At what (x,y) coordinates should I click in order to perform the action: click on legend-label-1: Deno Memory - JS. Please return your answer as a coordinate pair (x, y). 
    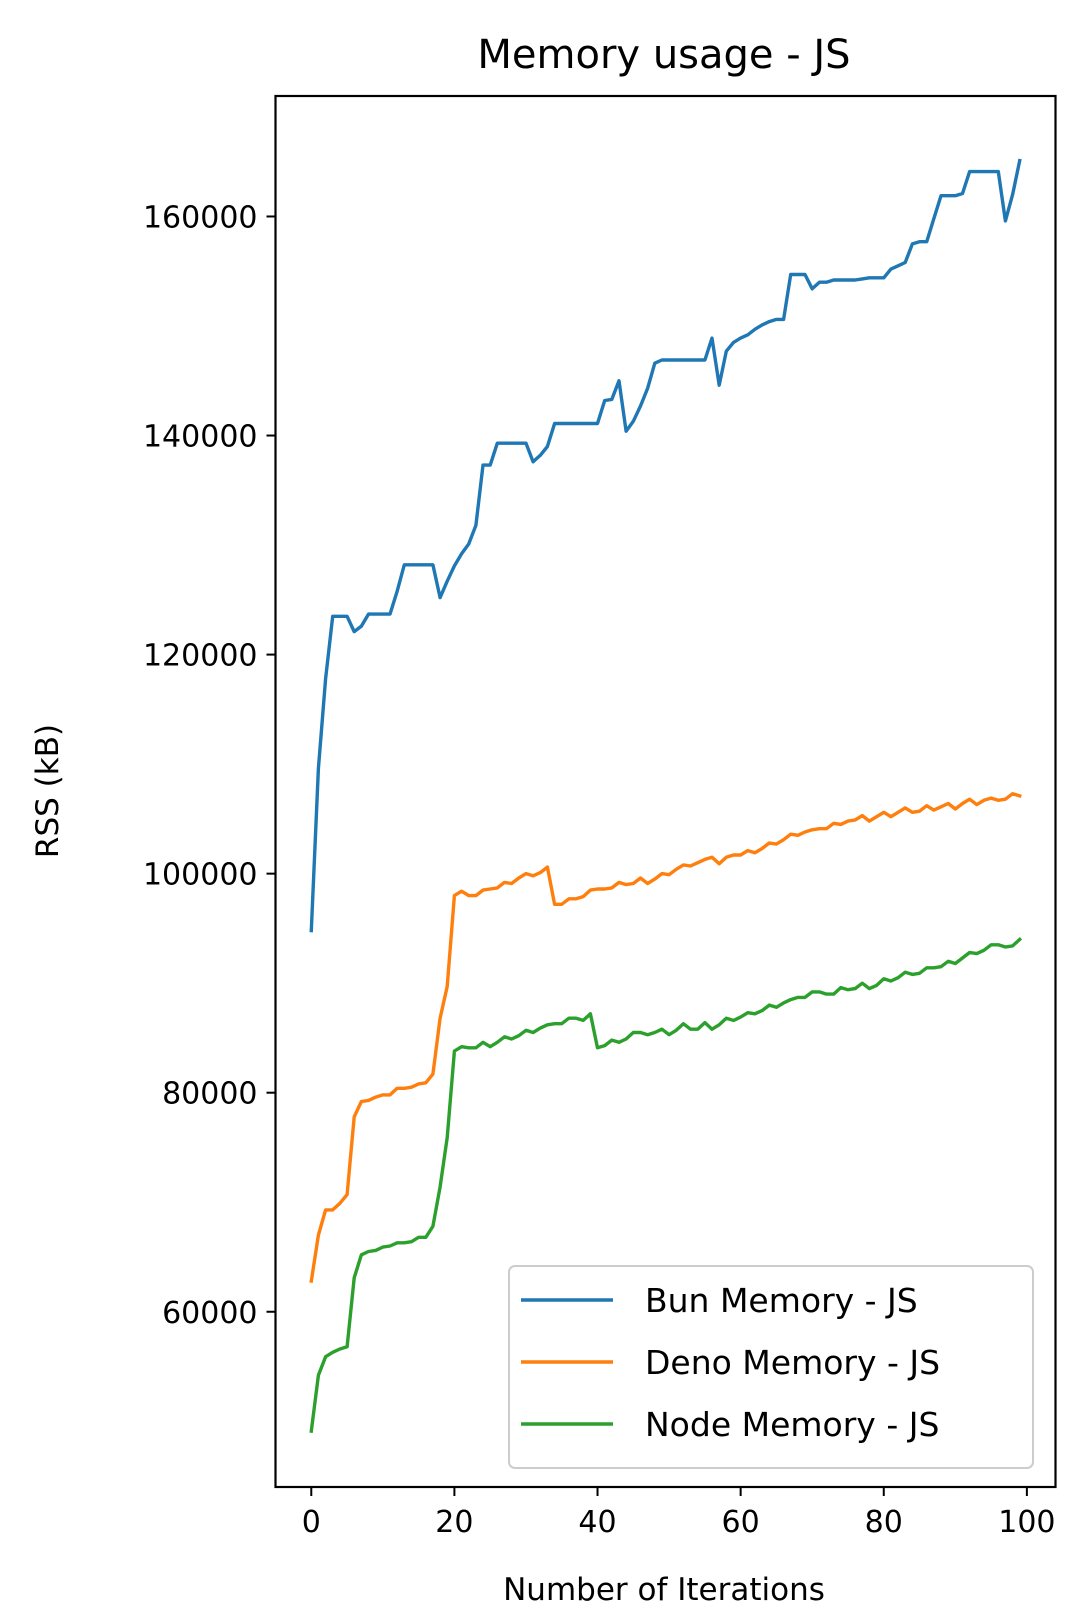
    Looking at the image, I should click on (792, 1362).